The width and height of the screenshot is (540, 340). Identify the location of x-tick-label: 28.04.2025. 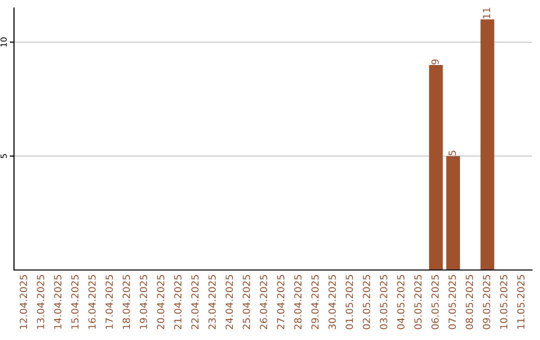
(298, 302).